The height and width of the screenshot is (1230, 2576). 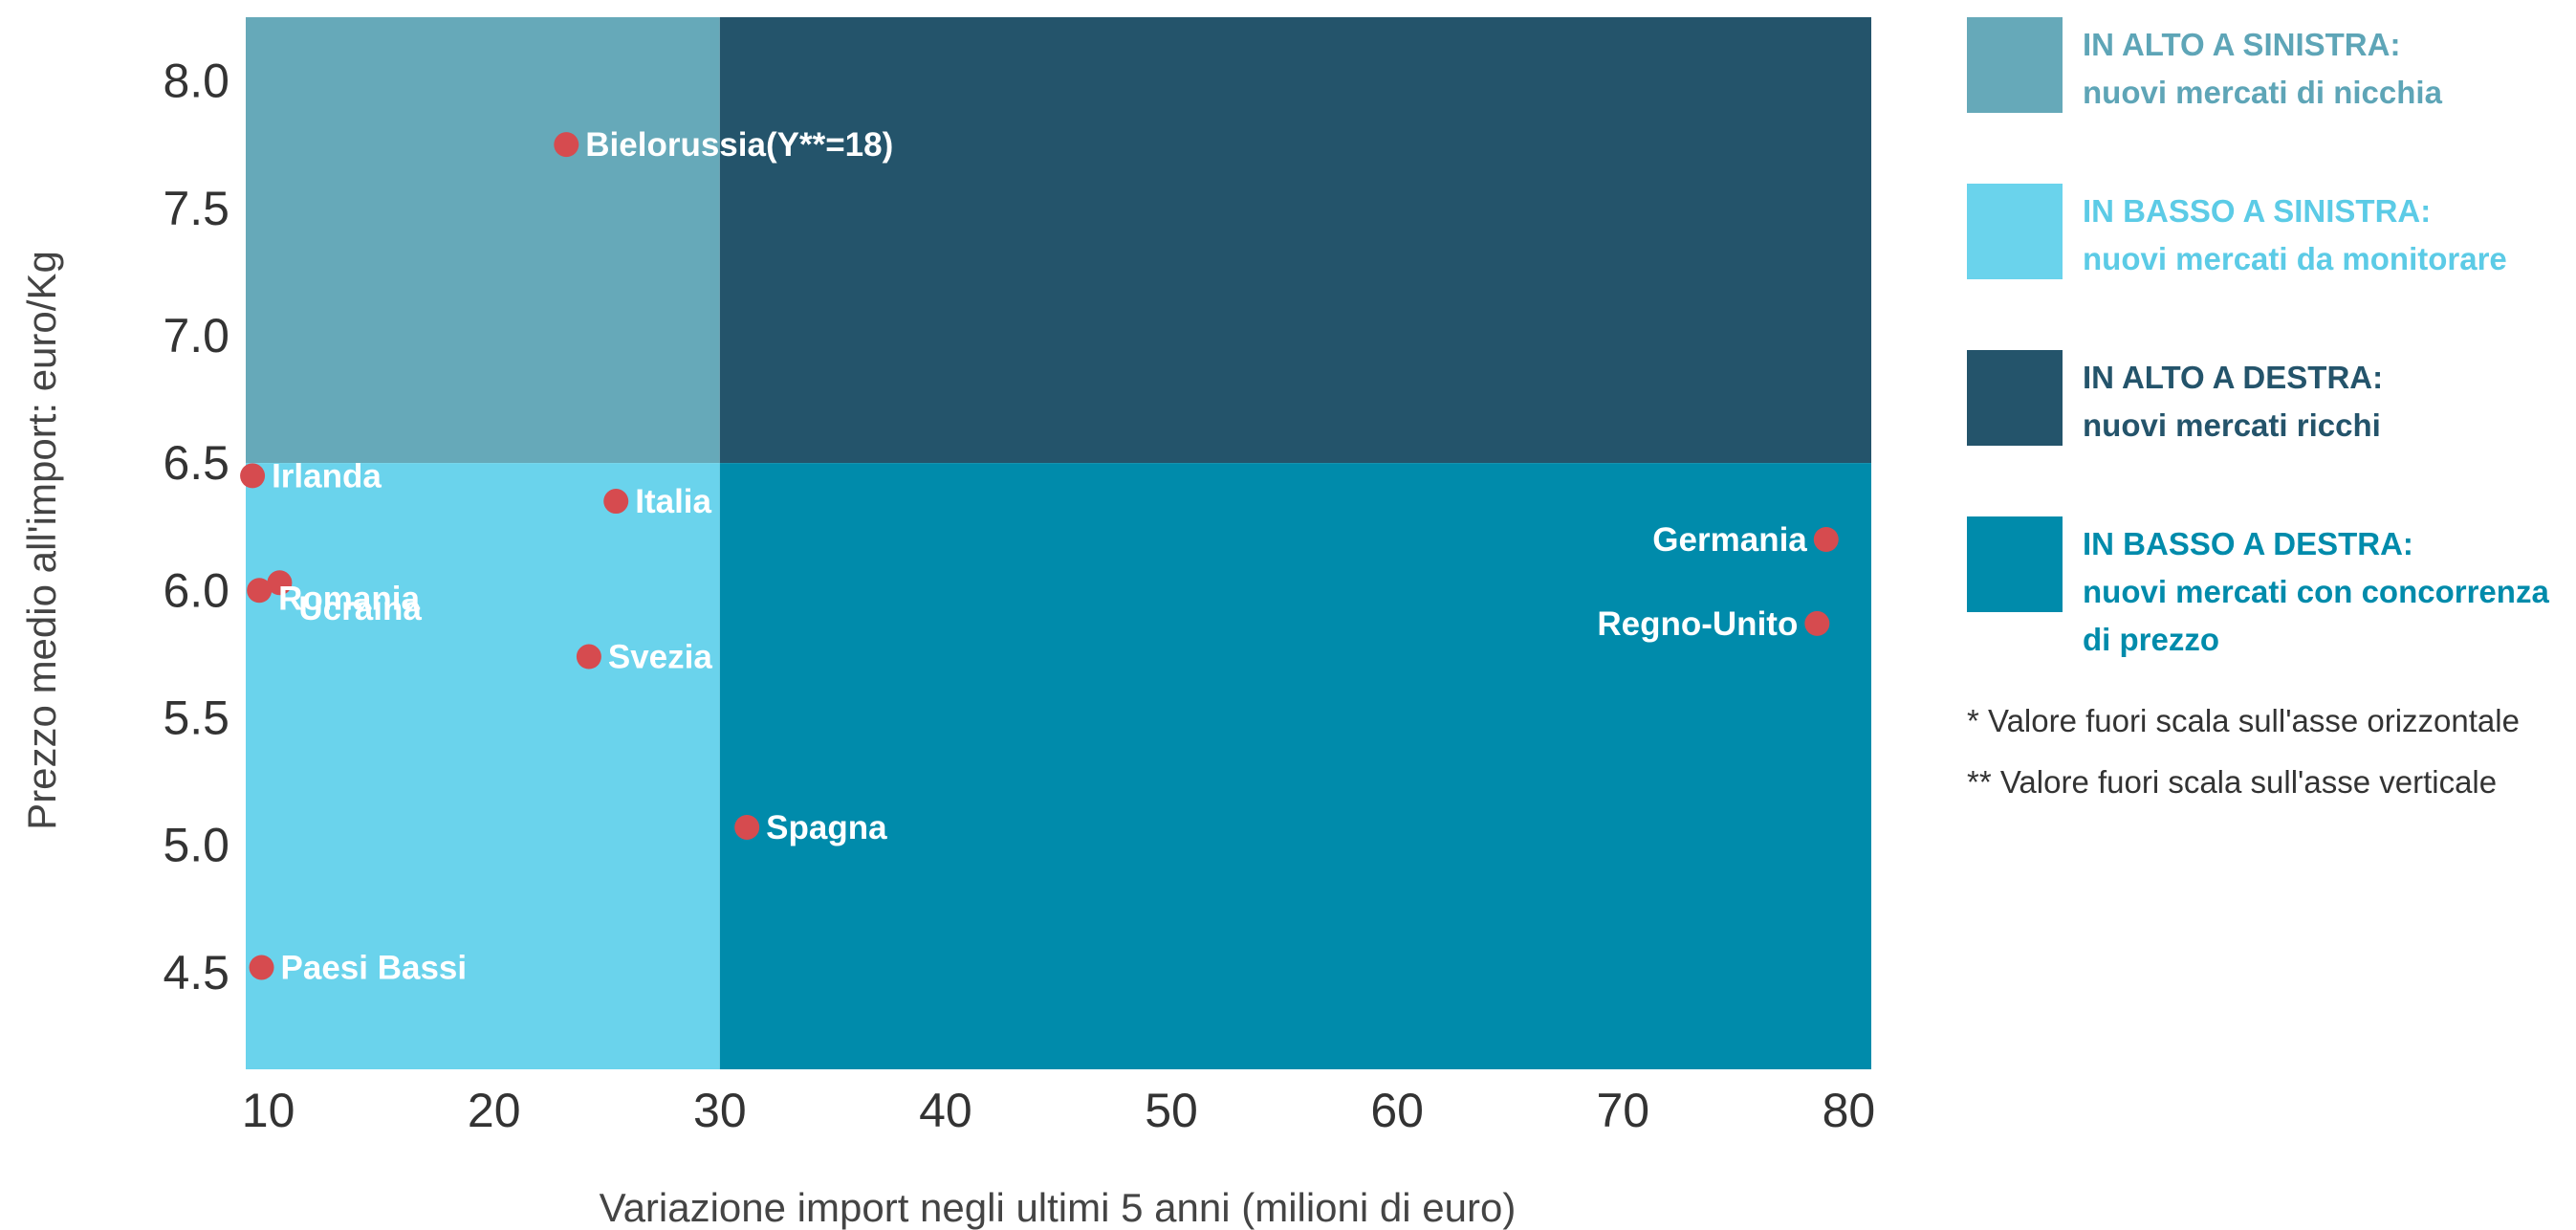 I want to click on x-tick-label: 20, so click(x=494, y=1110).